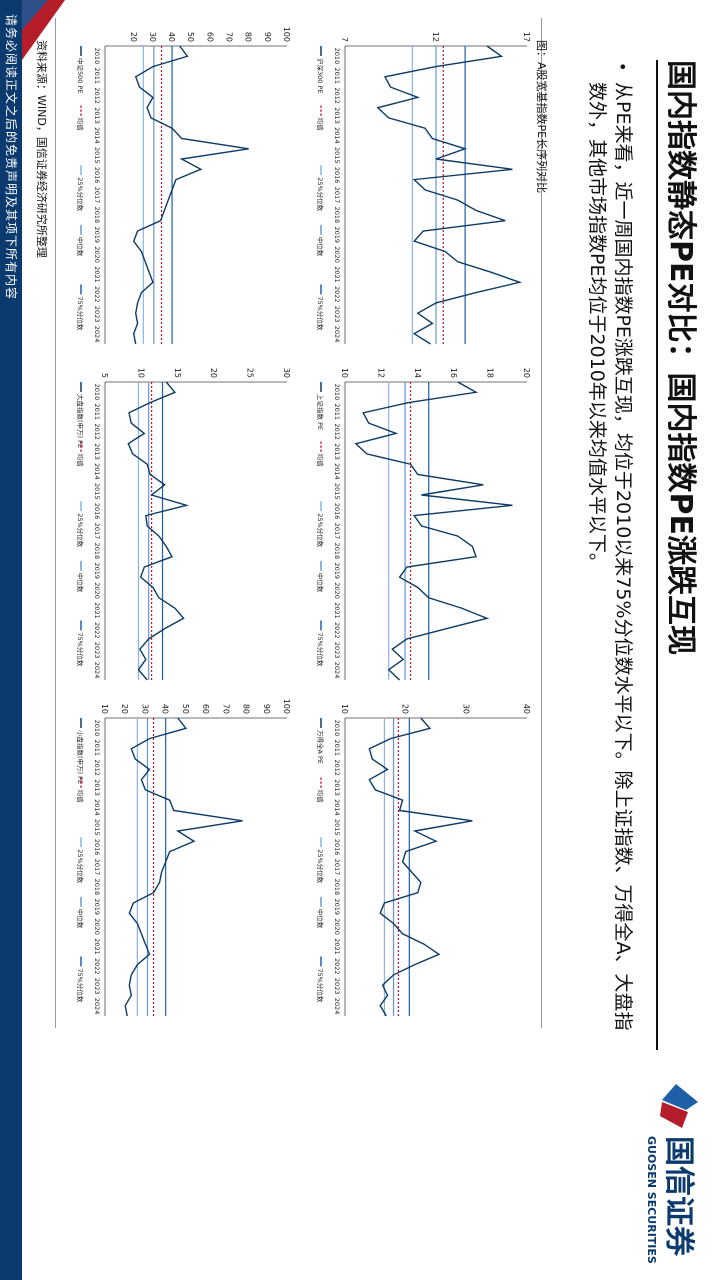 This screenshot has width=720, height=1280. Describe the element at coordinates (435, 37) in the screenshot. I see `y-tick-label: 12` at that location.